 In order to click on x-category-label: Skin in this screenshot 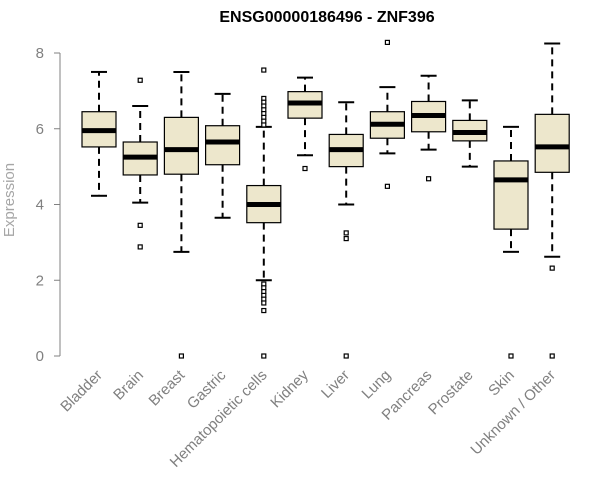, I will do `click(501, 383)`.